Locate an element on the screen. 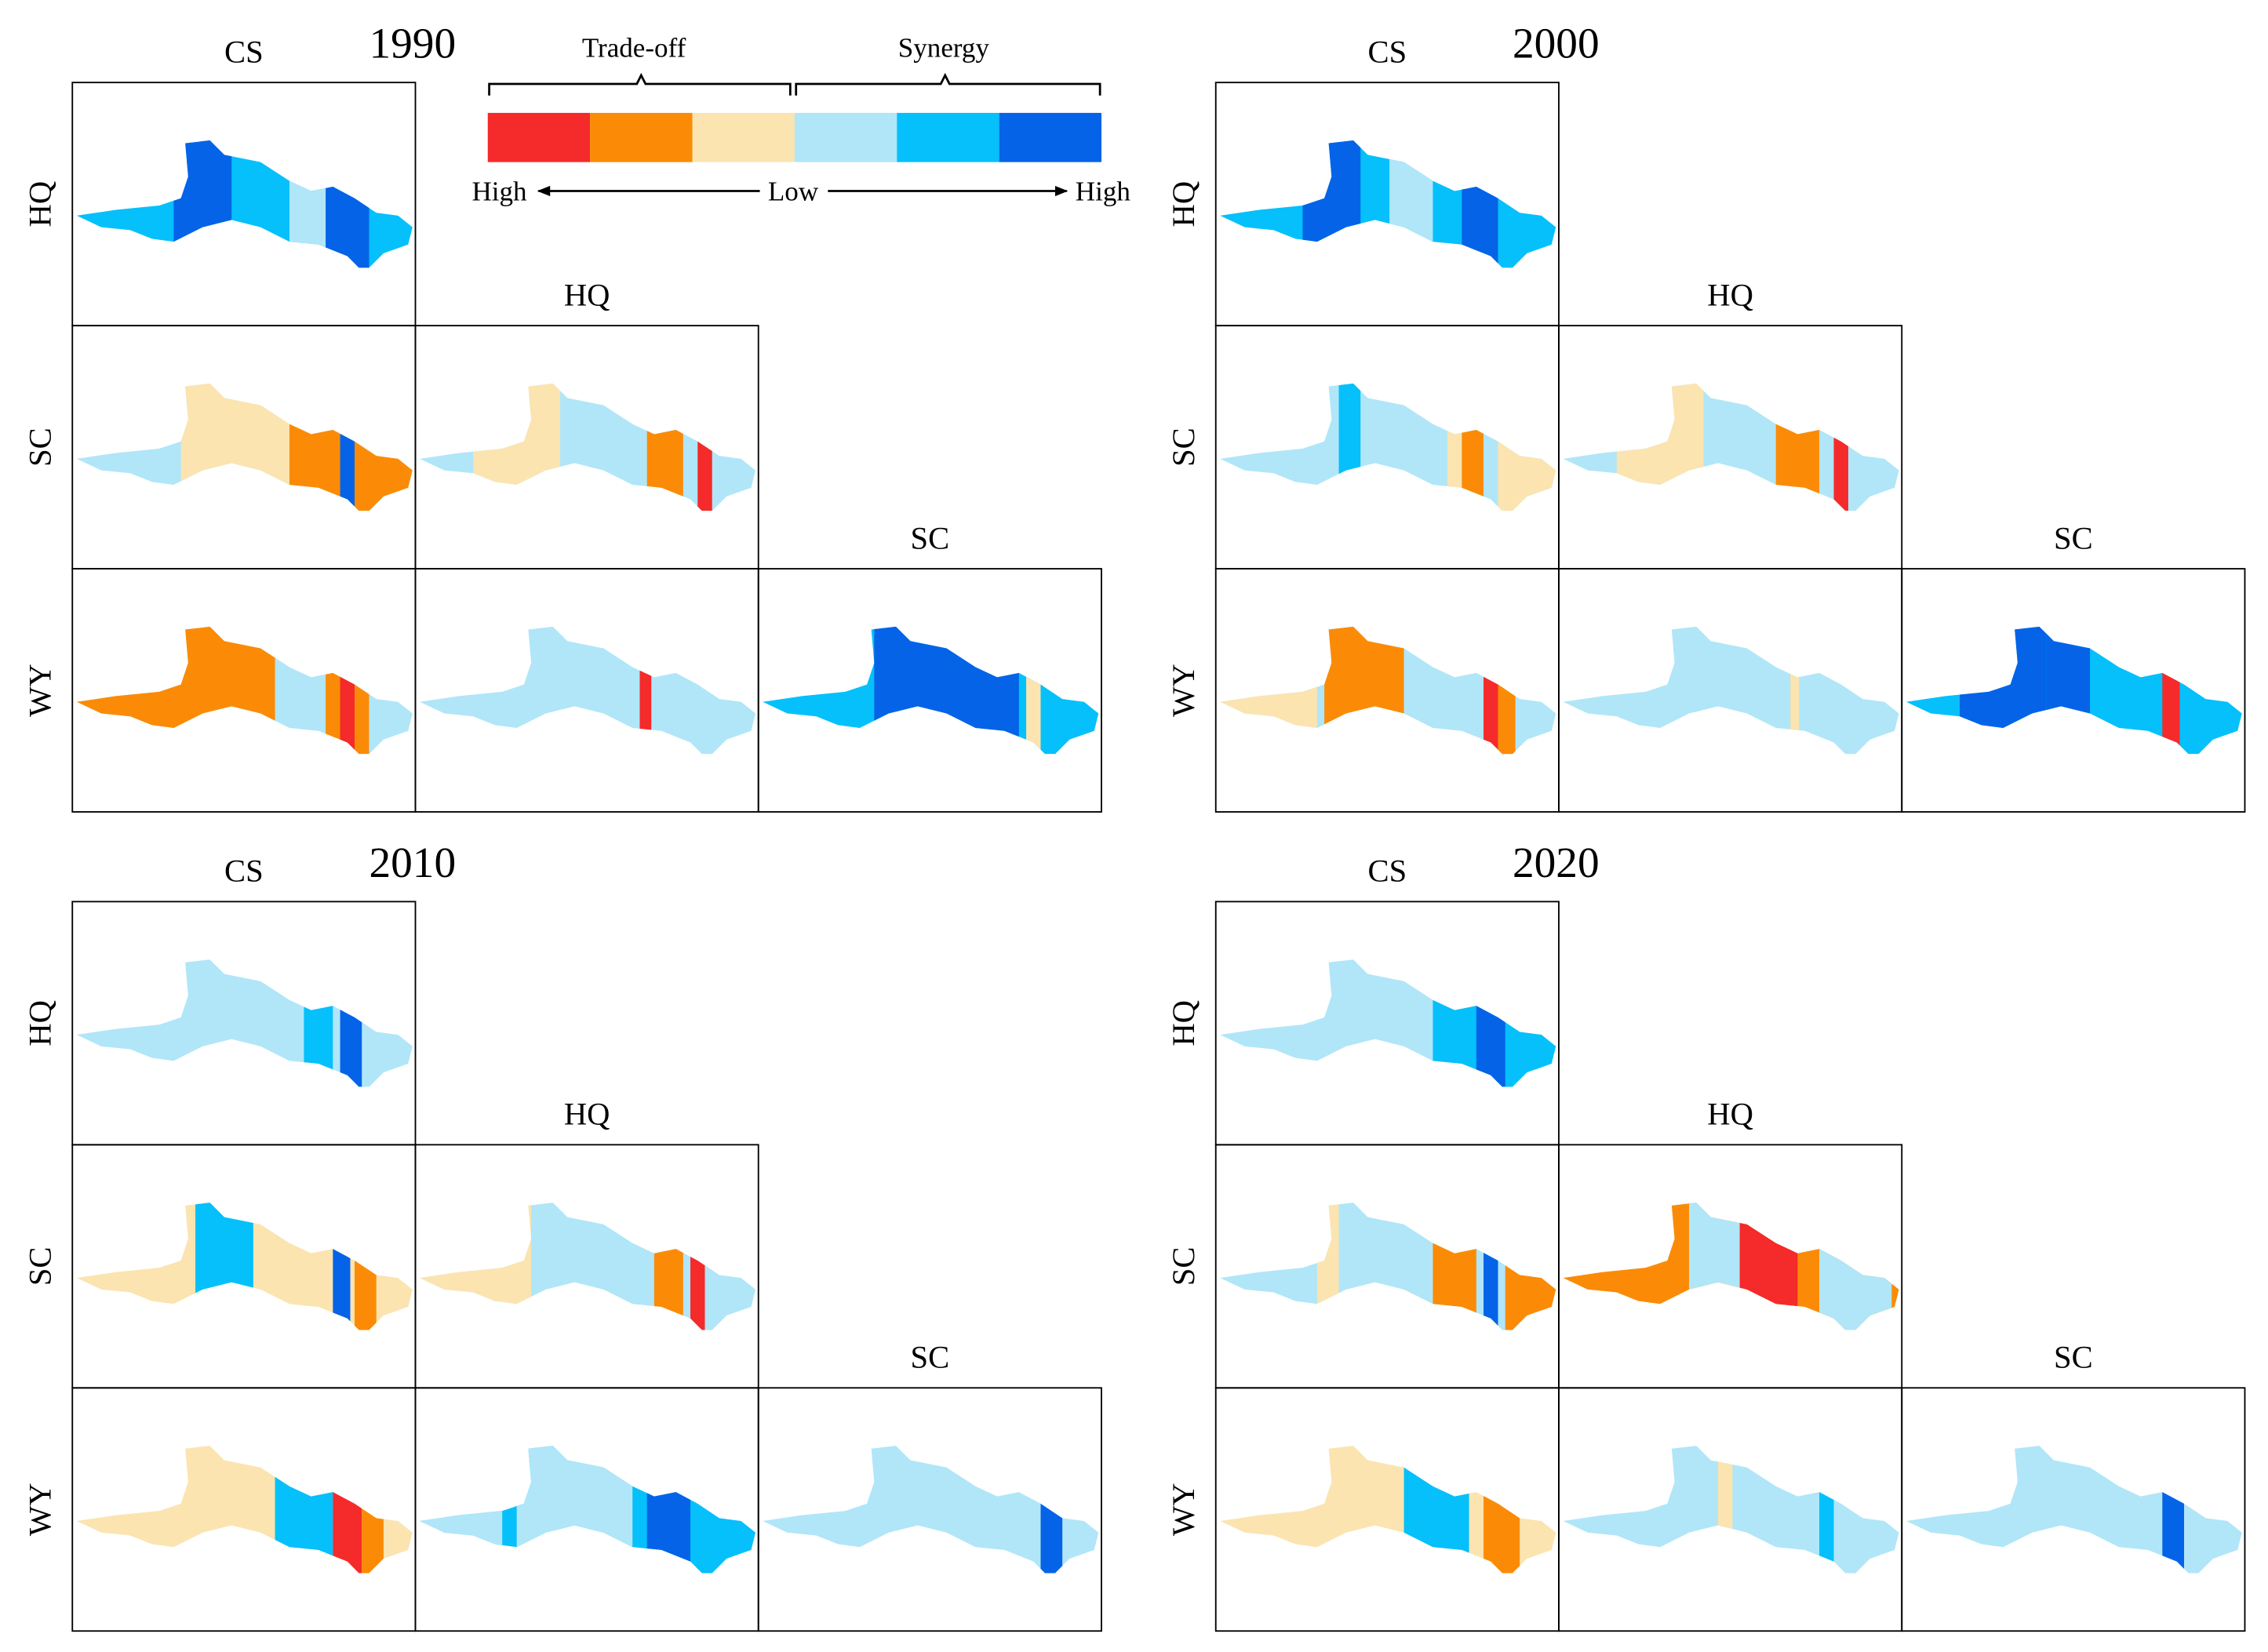  year-label: 2020 is located at coordinates (1557, 863).